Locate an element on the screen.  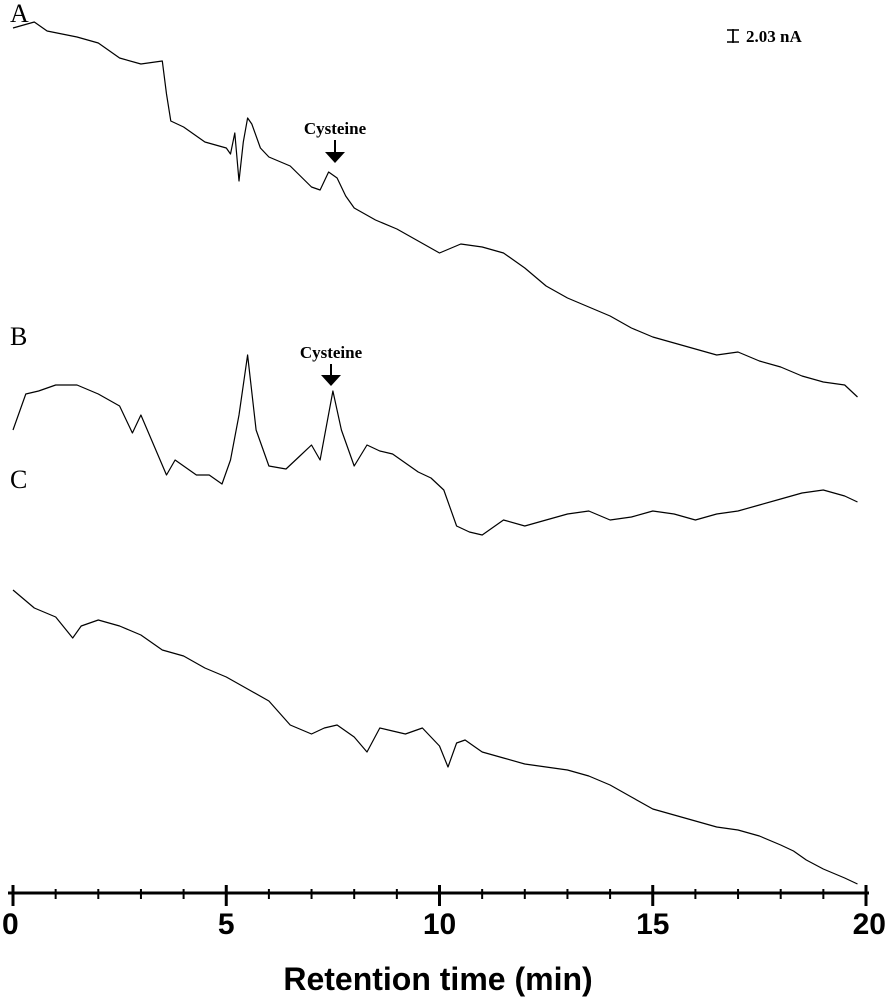
panel-label-a: A is located at coordinates (19, 14).